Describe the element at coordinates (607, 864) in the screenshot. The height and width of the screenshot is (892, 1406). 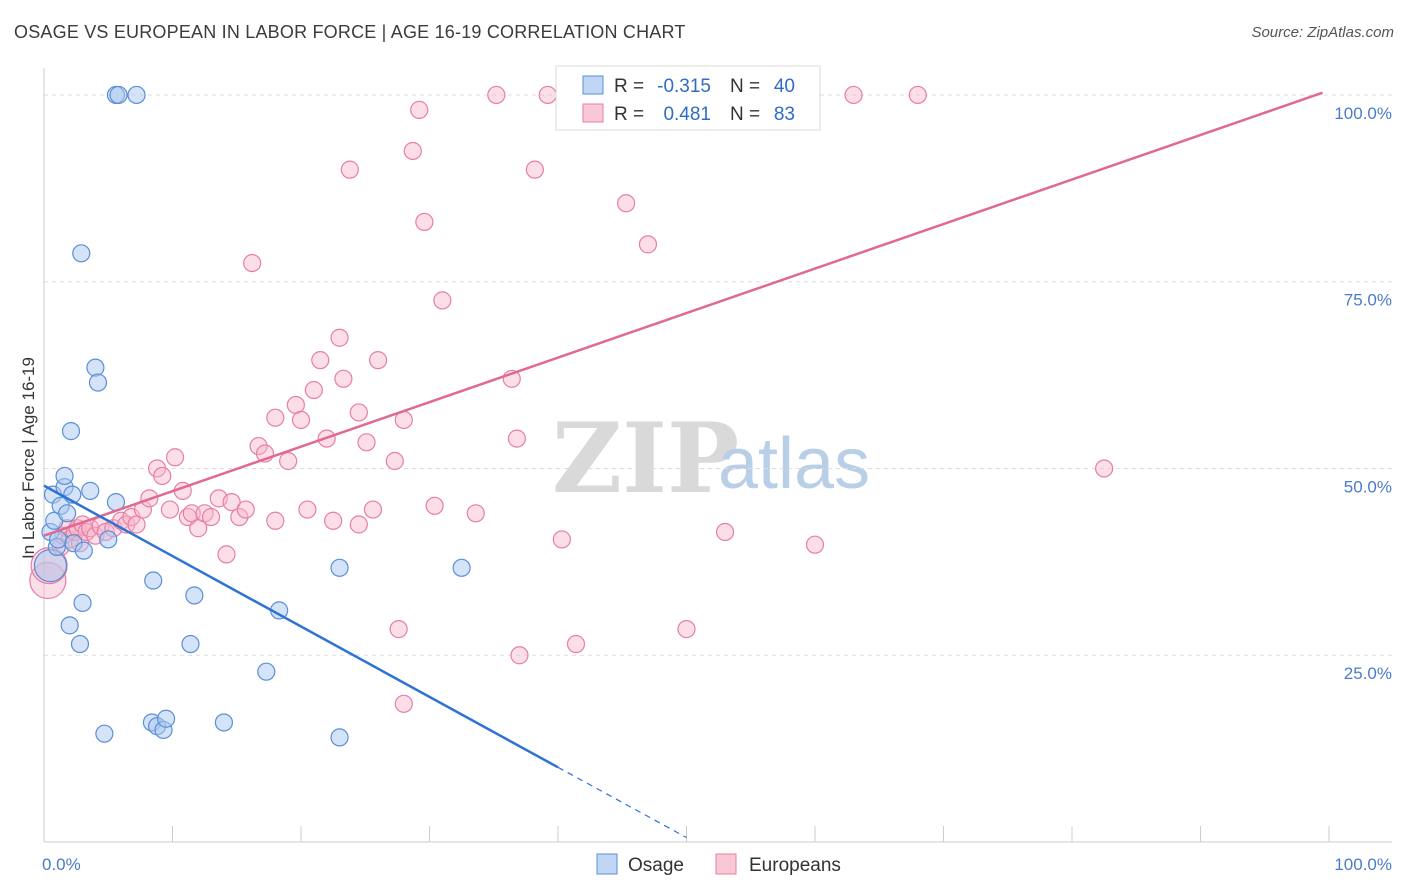
I see `bottom-legend-swatch-osage` at that location.